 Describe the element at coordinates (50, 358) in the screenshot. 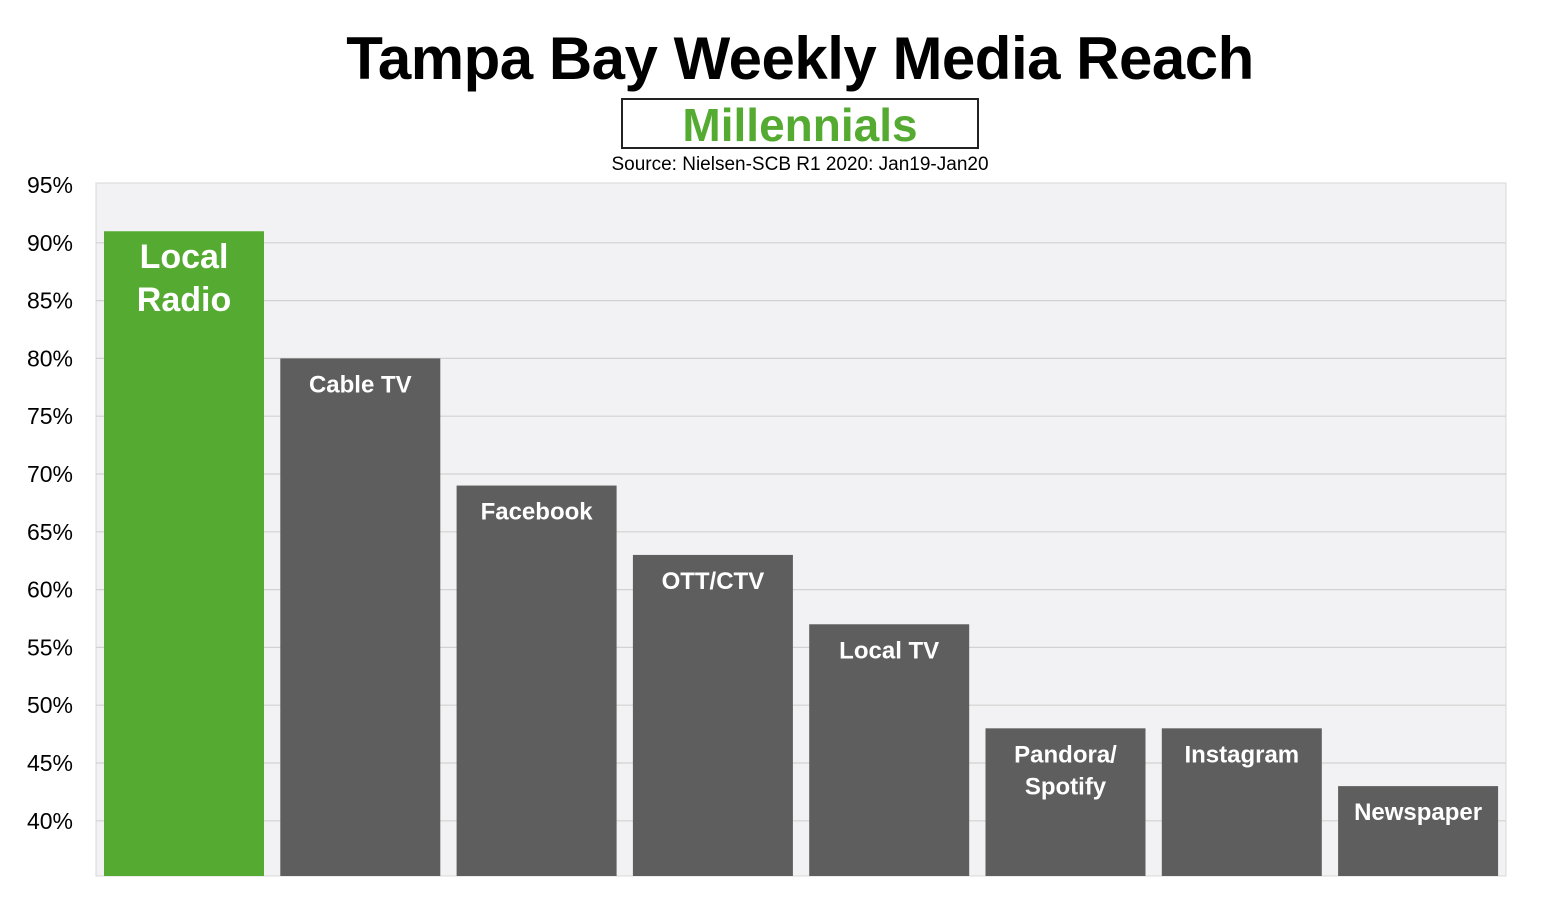

I see `y-tick-label: 80%` at that location.